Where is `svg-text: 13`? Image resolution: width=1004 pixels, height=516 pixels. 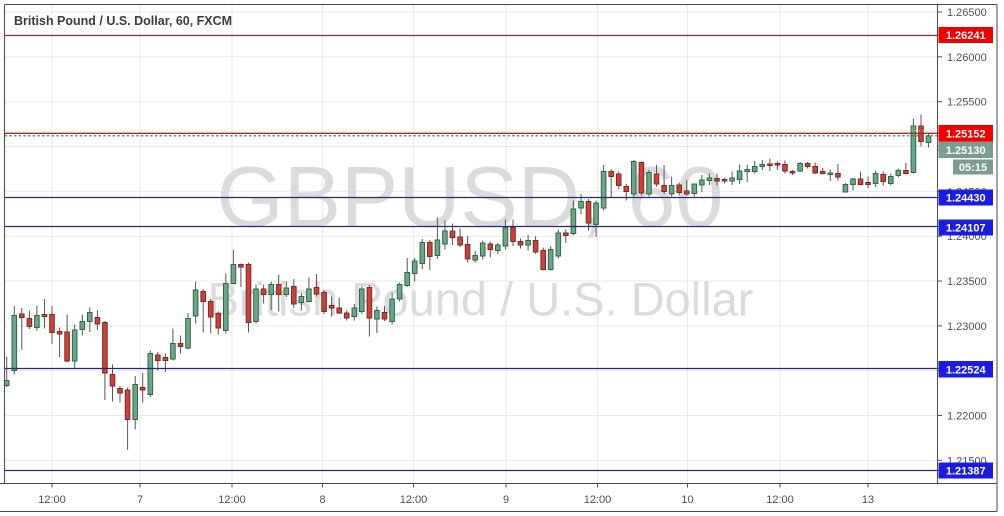 svg-text: 13 is located at coordinates (868, 500).